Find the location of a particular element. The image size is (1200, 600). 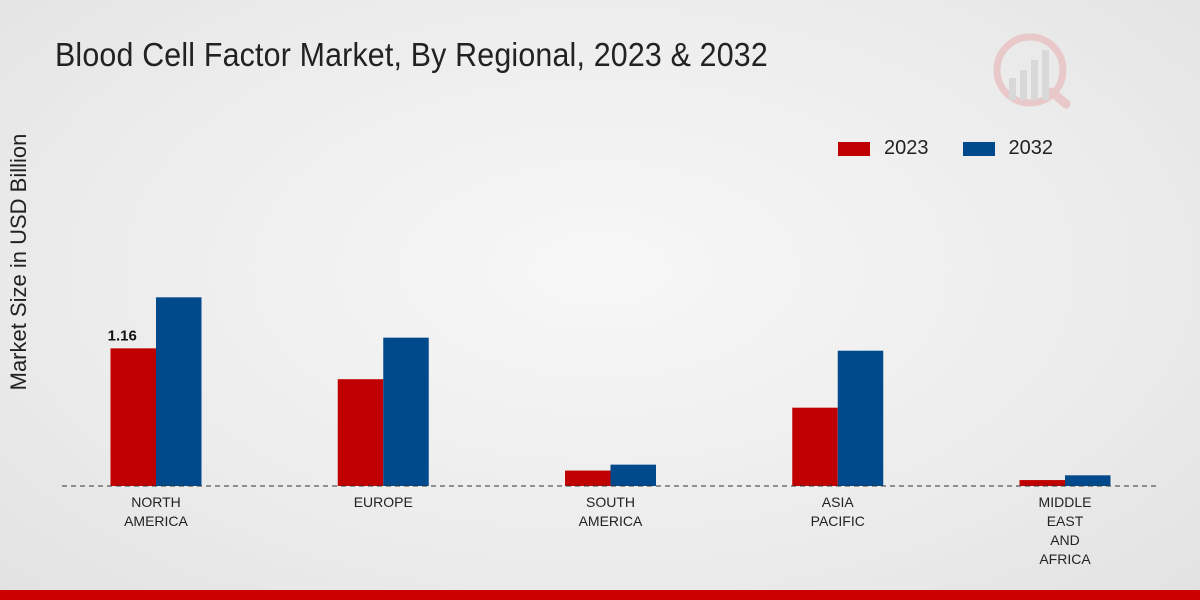

legend-item-2032: 2032 is located at coordinates (1008, 148).